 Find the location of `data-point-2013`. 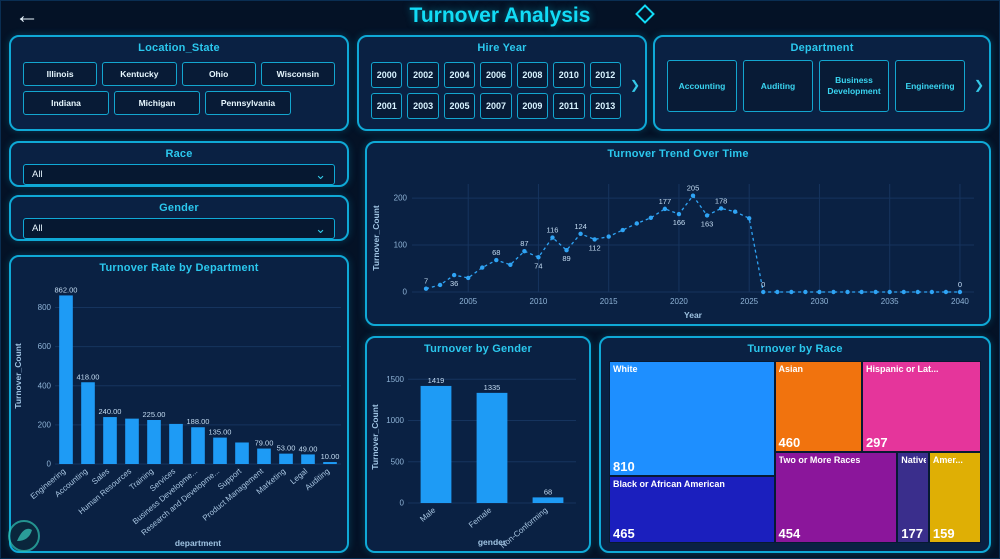

data-point-2013 is located at coordinates (580, 233).